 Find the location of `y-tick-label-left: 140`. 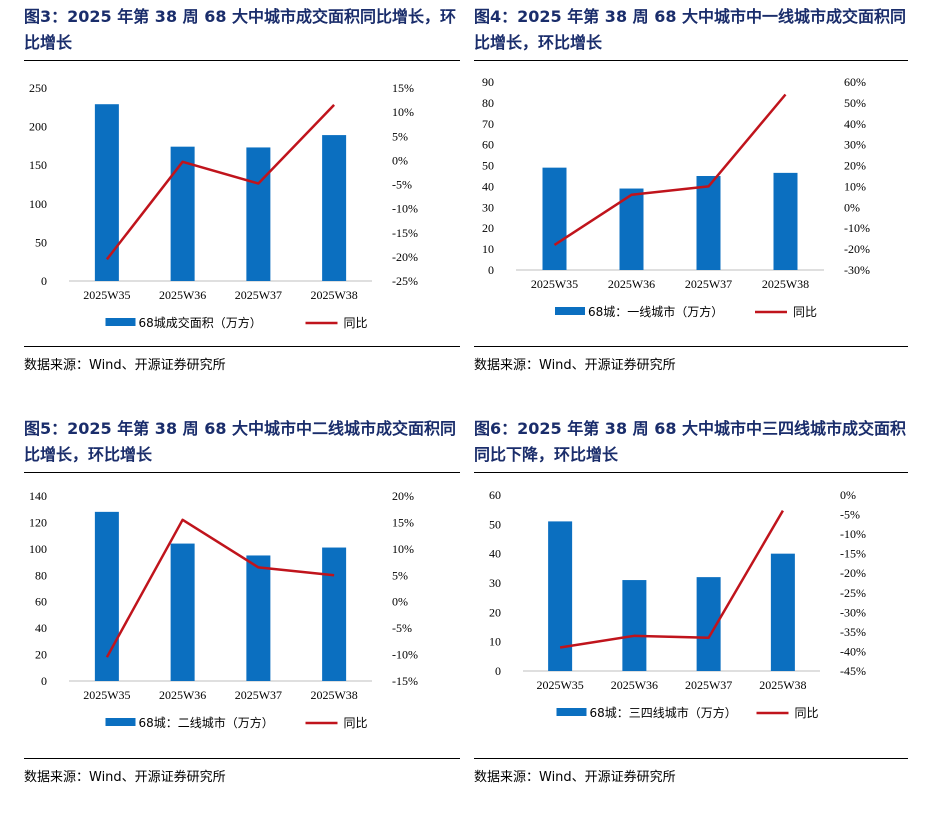

y-tick-label-left: 140 is located at coordinates (38, 496).